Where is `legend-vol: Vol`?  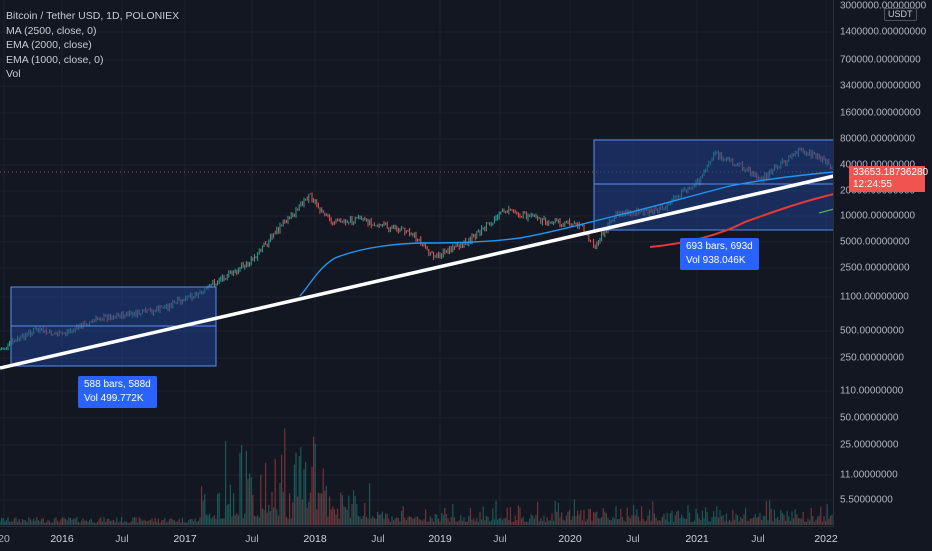 legend-vol: Vol is located at coordinates (13, 74).